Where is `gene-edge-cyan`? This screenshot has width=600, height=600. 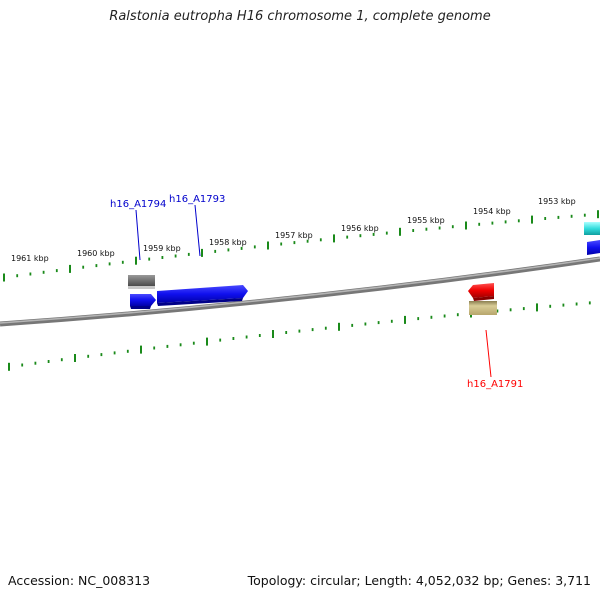
gene-edge-cyan is located at coordinates (592, 228).